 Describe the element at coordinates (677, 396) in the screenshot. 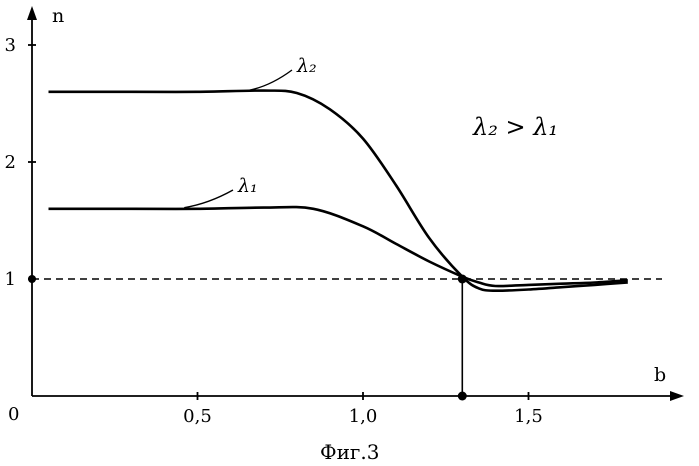

I see `x-axis-arrowhead` at that location.